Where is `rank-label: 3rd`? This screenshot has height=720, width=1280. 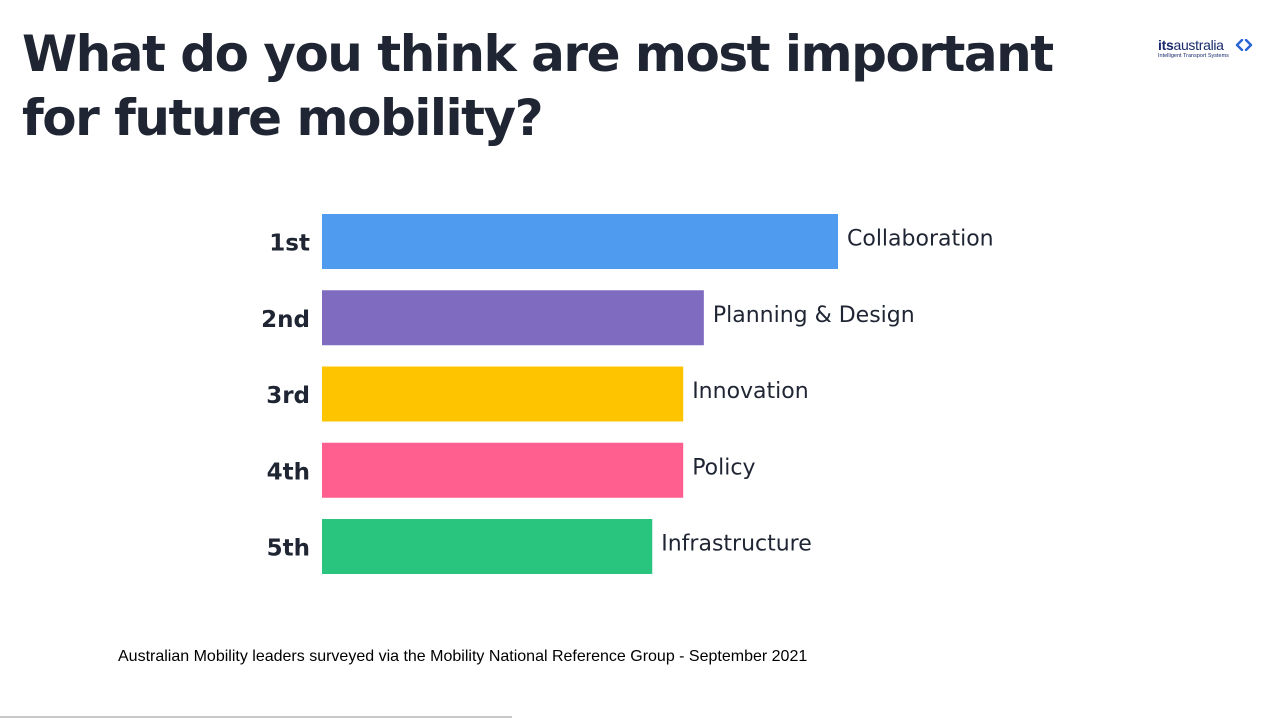 rank-label: 3rd is located at coordinates (288, 396).